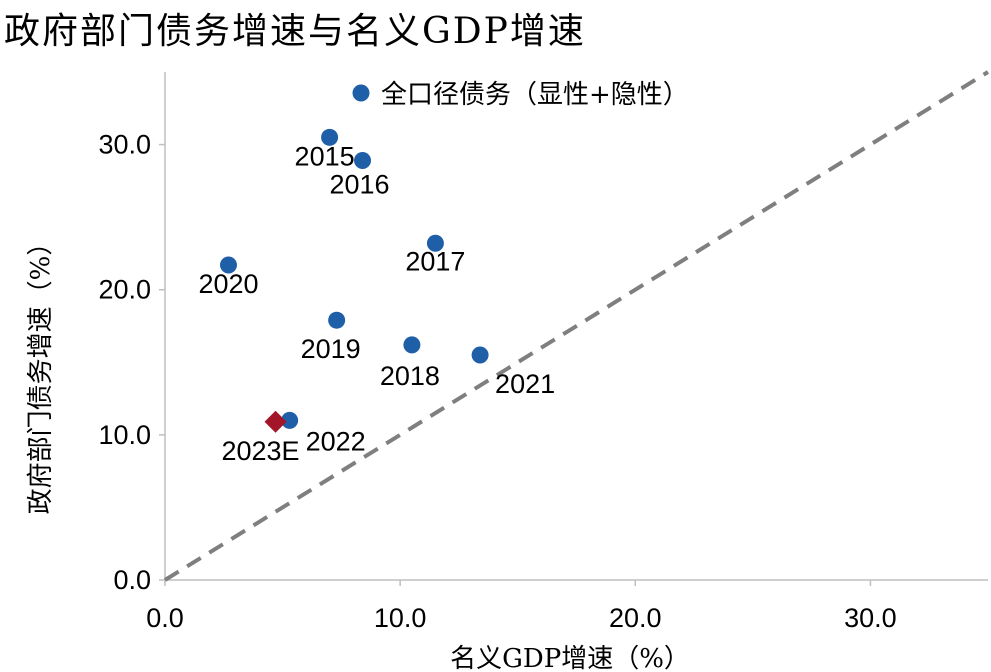 The height and width of the screenshot is (672, 991). Describe the element at coordinates (165, 618) in the screenshot. I see `x-tick-label: 0.0` at that location.